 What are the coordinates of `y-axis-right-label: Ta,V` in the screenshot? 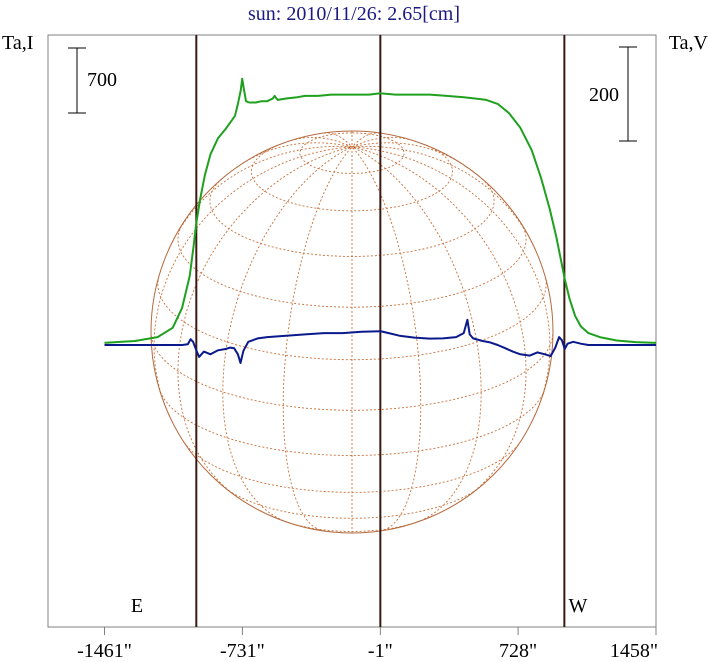 It's located at (688, 43).